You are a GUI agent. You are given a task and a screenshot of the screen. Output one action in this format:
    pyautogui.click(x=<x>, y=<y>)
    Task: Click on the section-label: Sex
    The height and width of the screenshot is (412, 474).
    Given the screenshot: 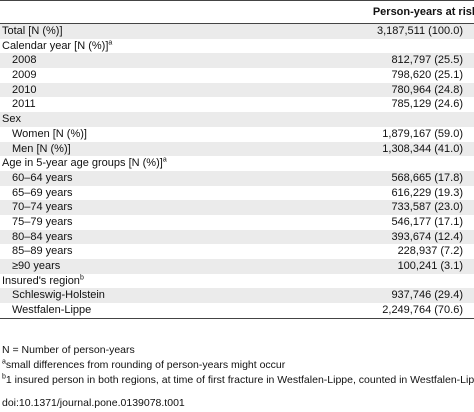 What is the action you would take?
    pyautogui.click(x=11, y=119)
    